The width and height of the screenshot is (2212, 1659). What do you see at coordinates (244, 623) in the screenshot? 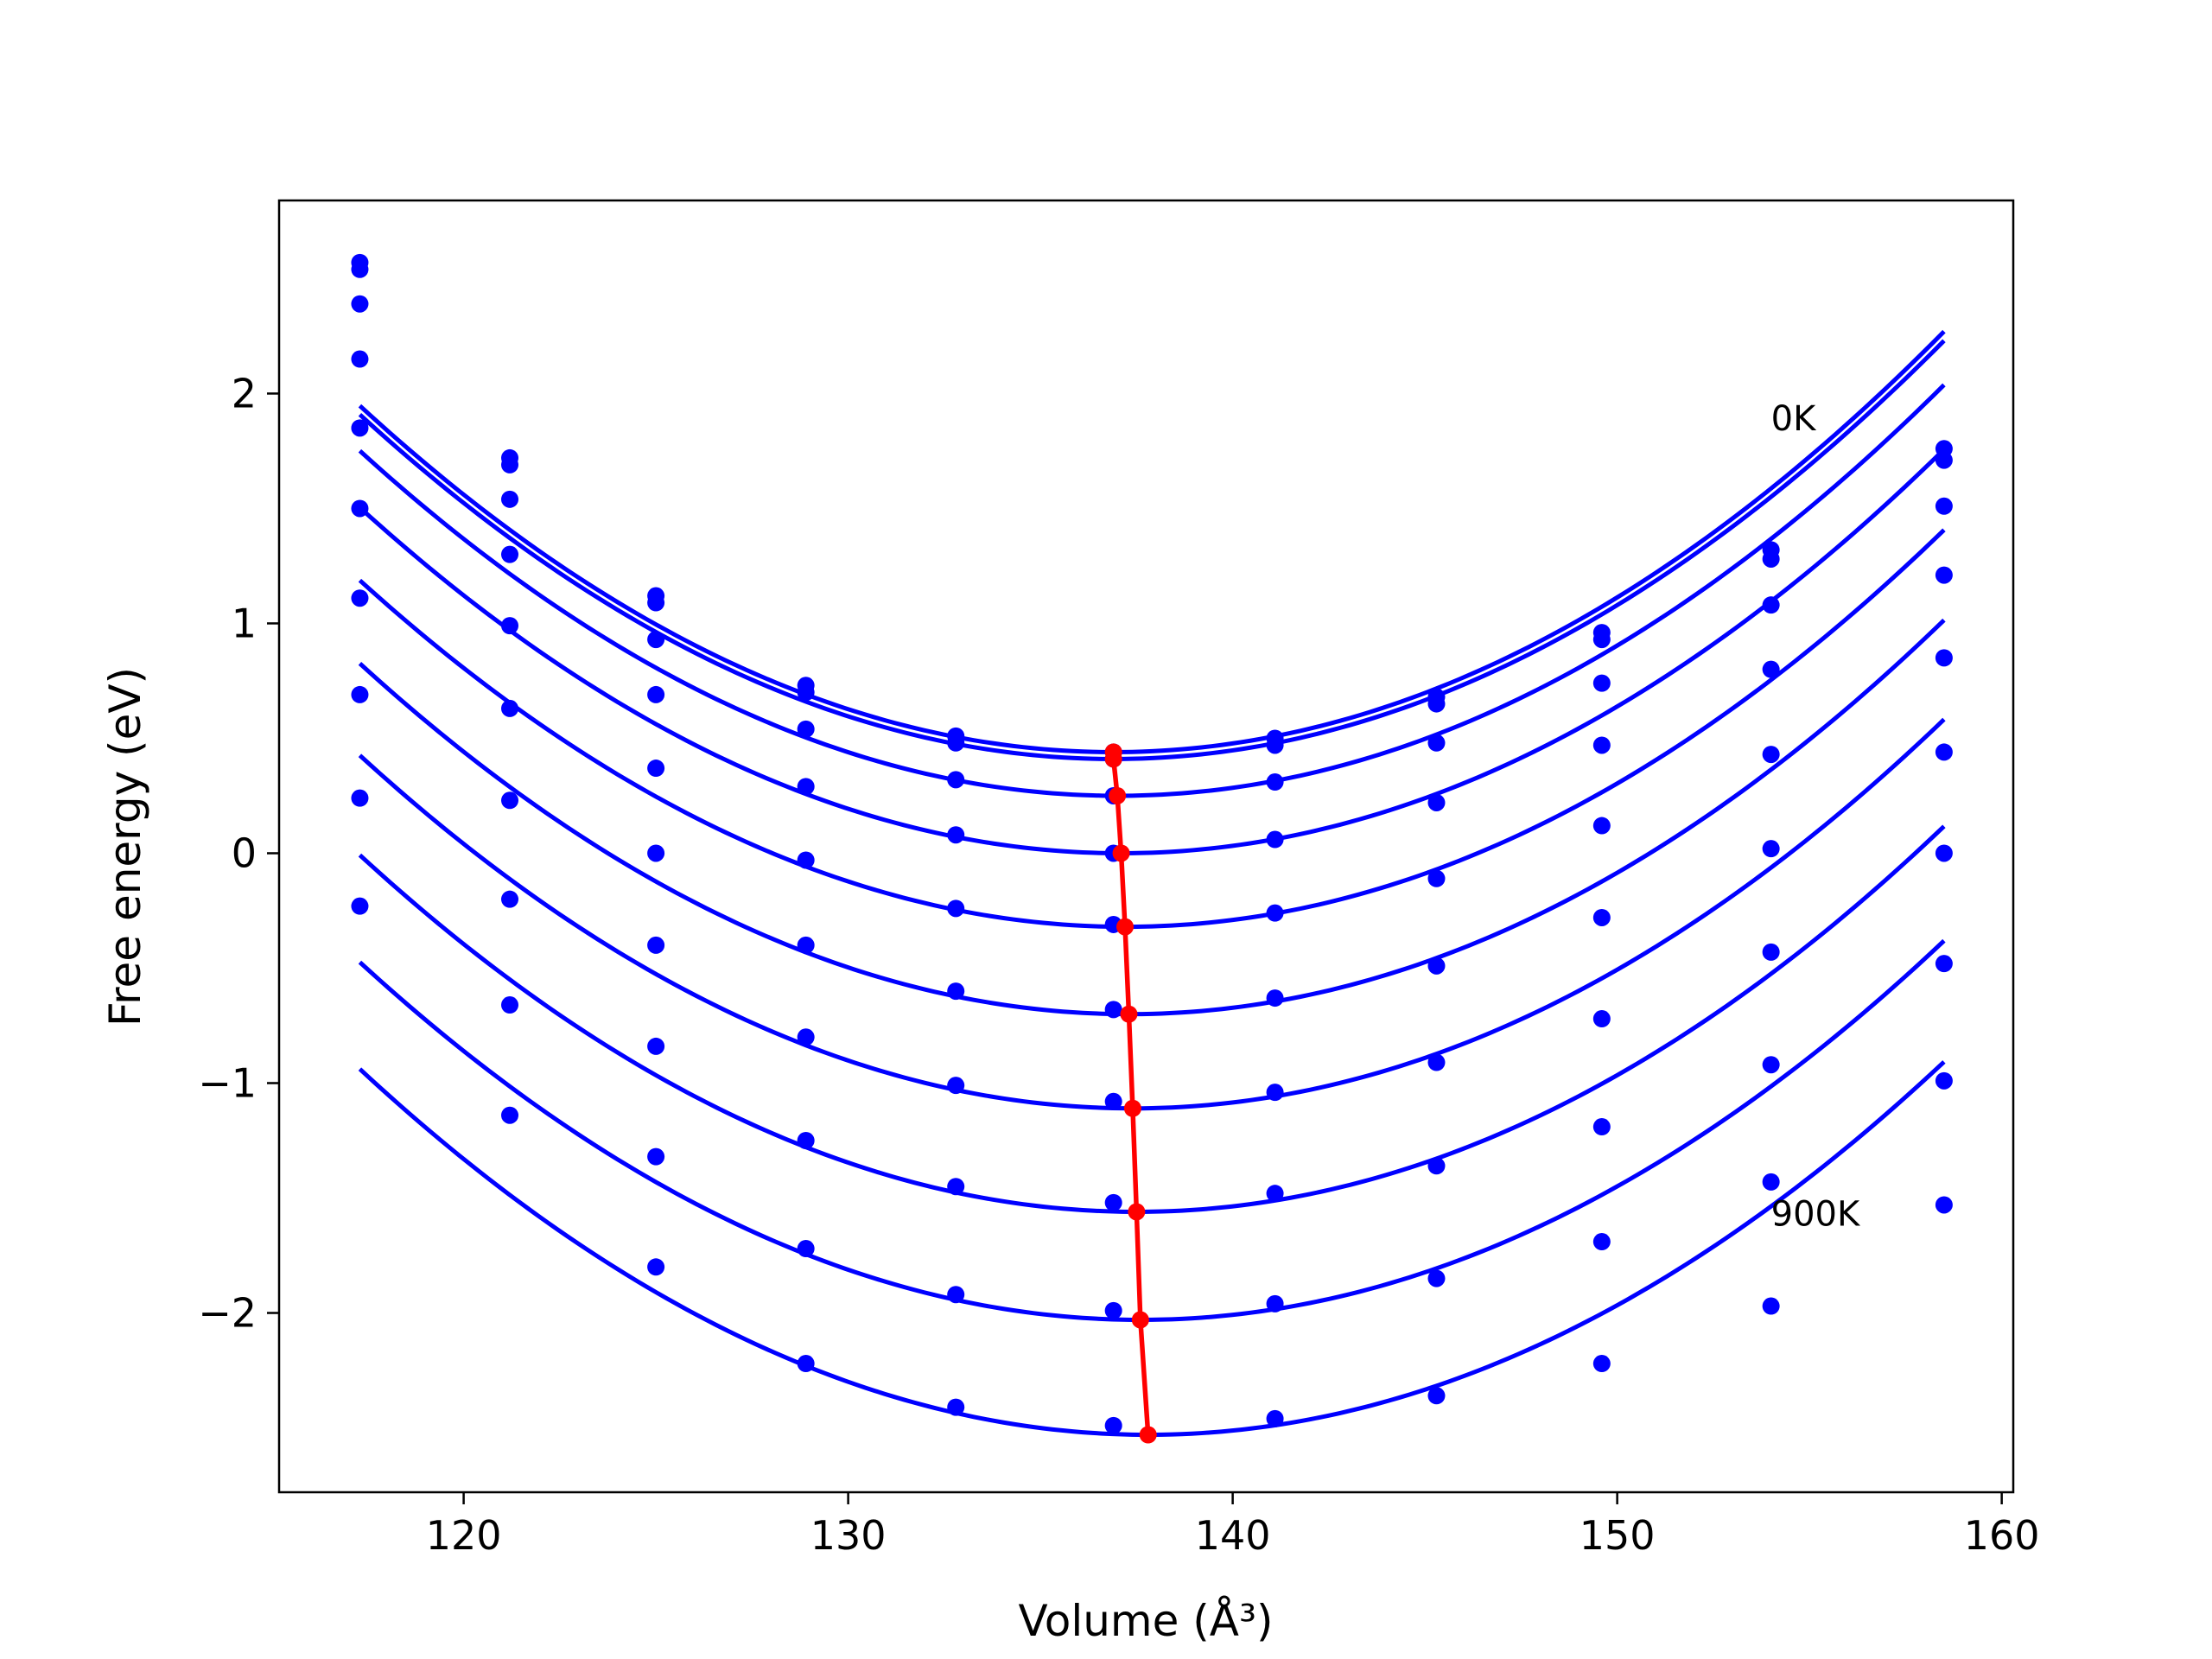
I see `y-tick-label: 1` at bounding box center [244, 623].